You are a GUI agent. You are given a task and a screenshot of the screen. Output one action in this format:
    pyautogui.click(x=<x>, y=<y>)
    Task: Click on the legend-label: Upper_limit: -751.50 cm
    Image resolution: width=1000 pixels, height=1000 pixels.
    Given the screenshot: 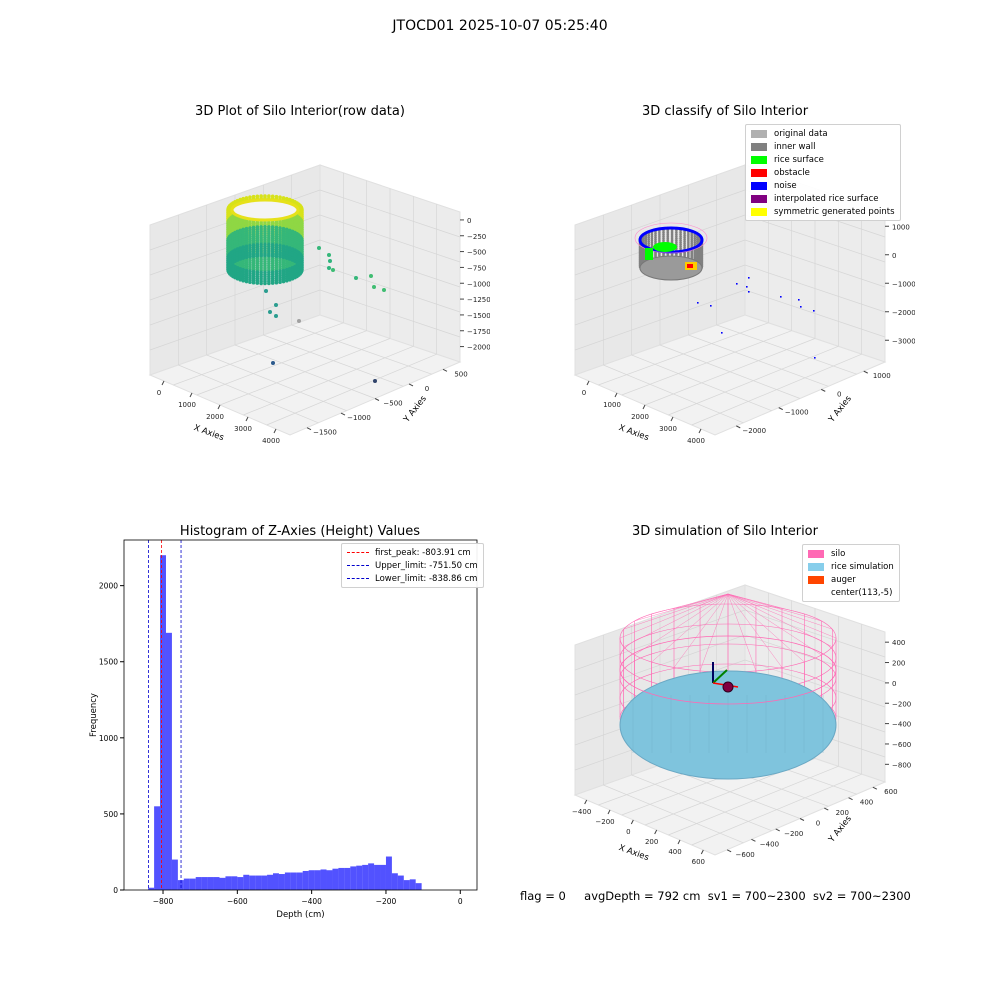 What is the action you would take?
    pyautogui.click(x=426, y=565)
    